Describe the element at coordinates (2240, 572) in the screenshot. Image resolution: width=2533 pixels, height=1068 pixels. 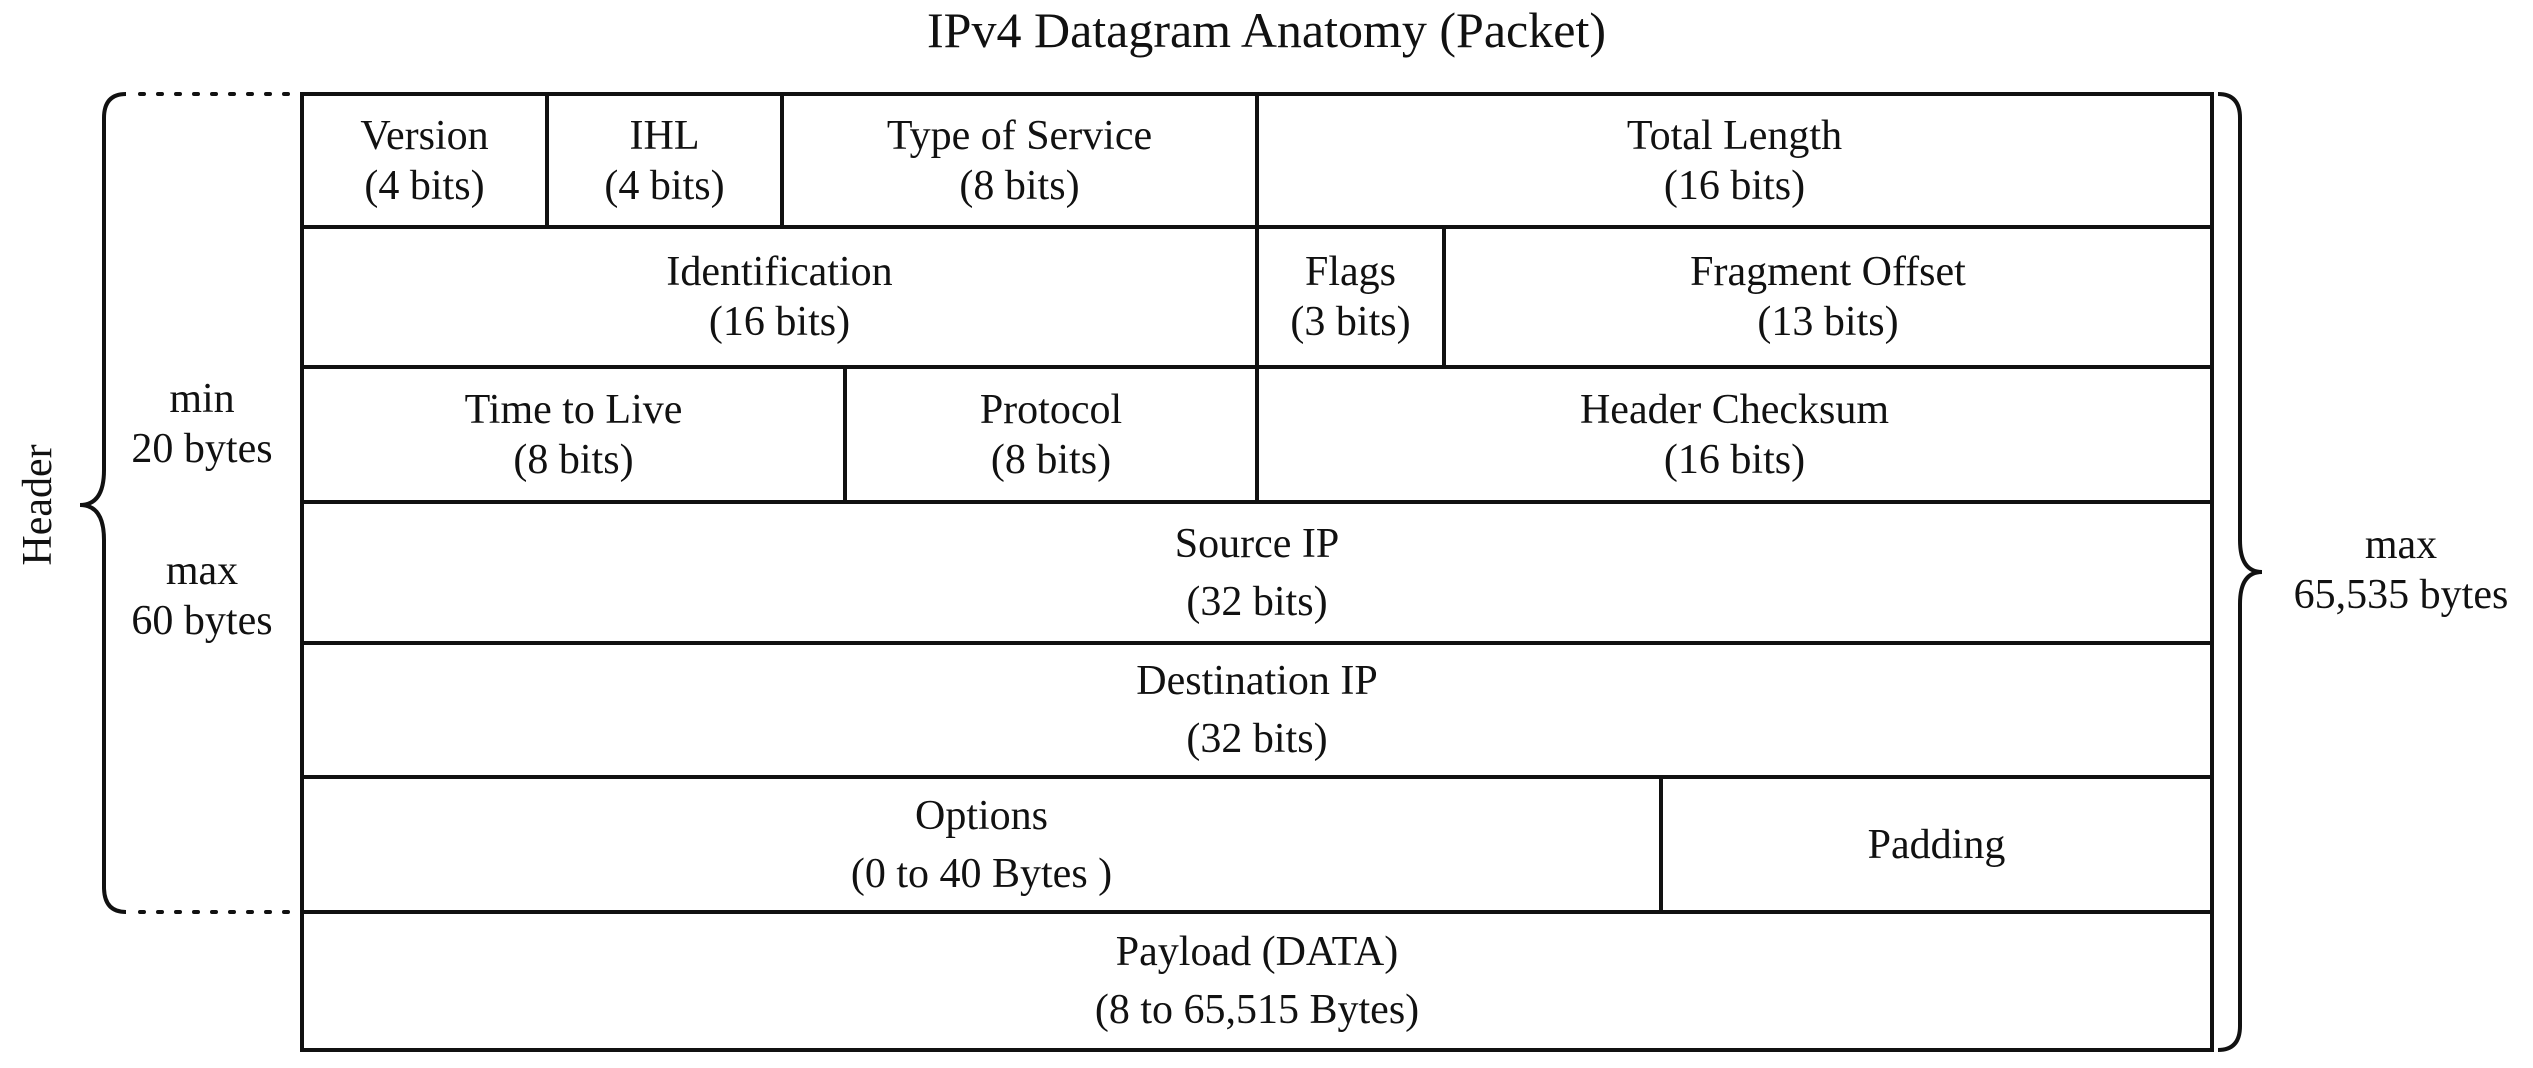
I see `packet-brace` at that location.